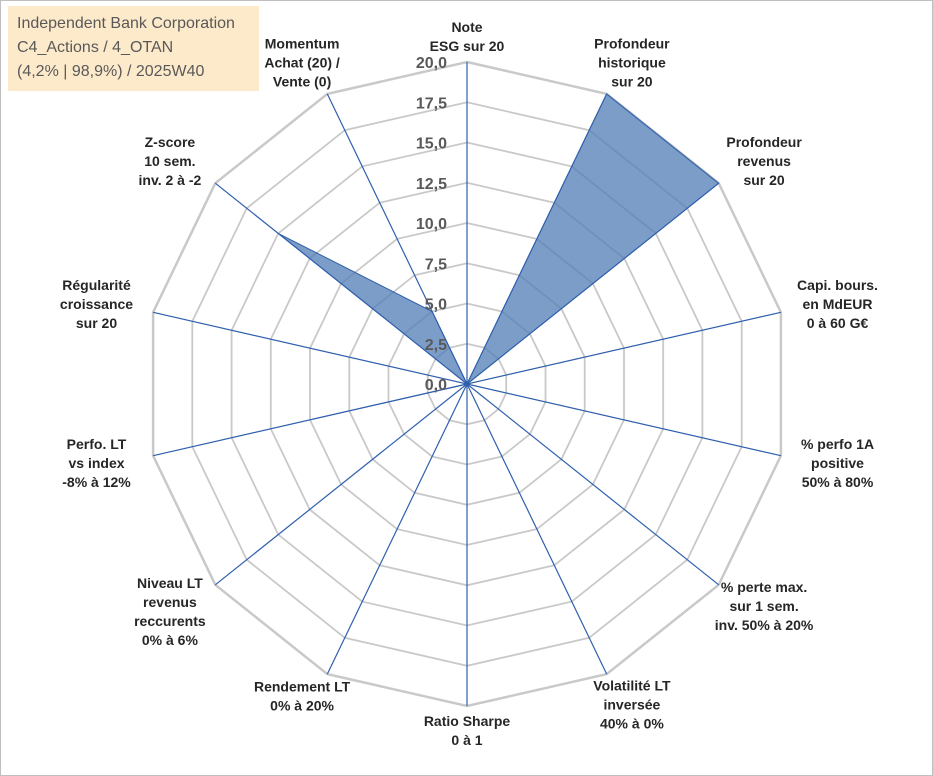  Describe the element at coordinates (96, 285) in the screenshot. I see `axis-label: Régularité` at that location.